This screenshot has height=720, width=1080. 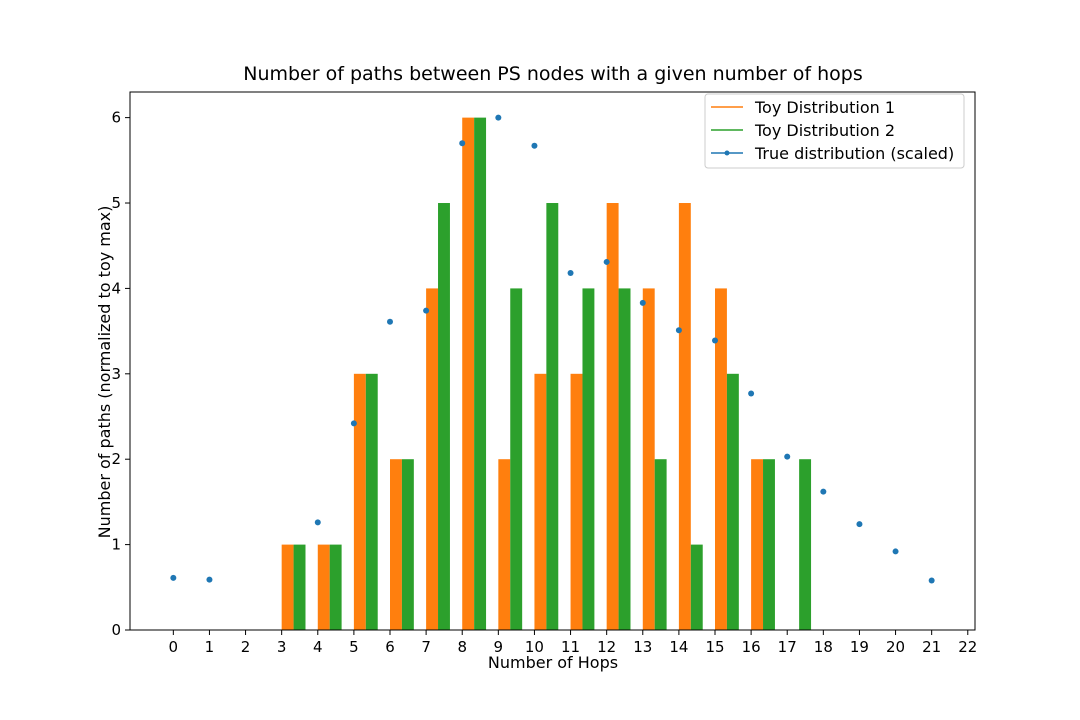 What do you see at coordinates (553, 662) in the screenshot?
I see `x-axis-label: Number of Hops` at bounding box center [553, 662].